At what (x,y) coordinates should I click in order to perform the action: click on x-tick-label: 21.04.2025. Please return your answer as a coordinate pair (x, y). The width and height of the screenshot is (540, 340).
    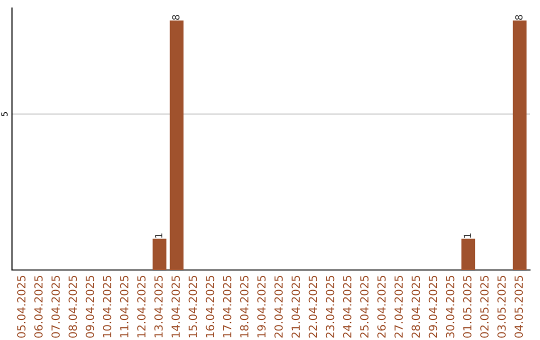
    Looking at the image, I should click on (296, 307).